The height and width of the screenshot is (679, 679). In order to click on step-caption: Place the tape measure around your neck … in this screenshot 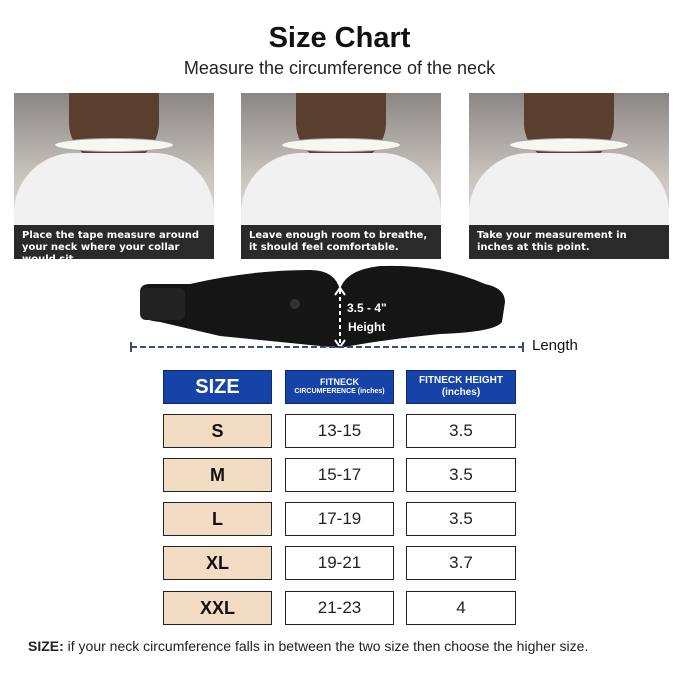, I will do `click(114, 242)`.